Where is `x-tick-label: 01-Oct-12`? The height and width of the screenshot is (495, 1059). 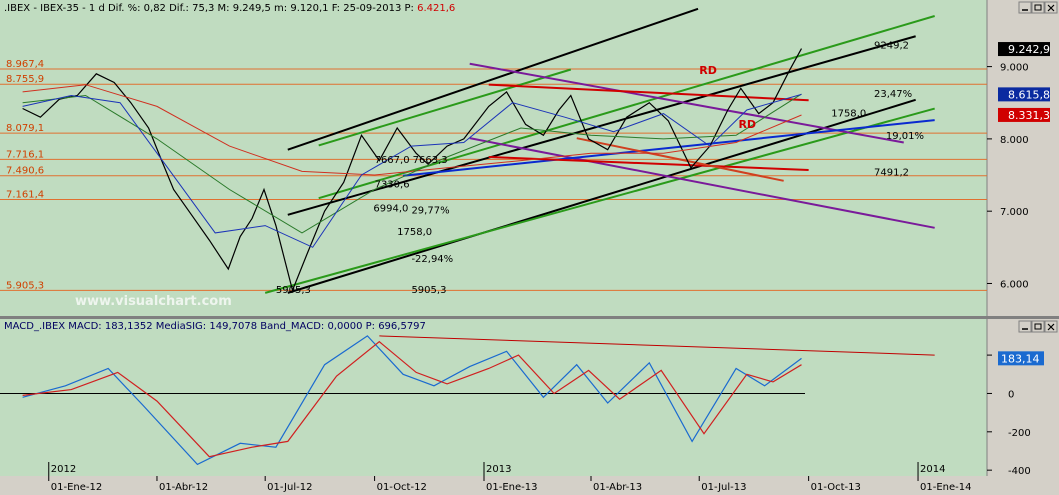 x-tick-label: 01-Oct-12 is located at coordinates (402, 487).